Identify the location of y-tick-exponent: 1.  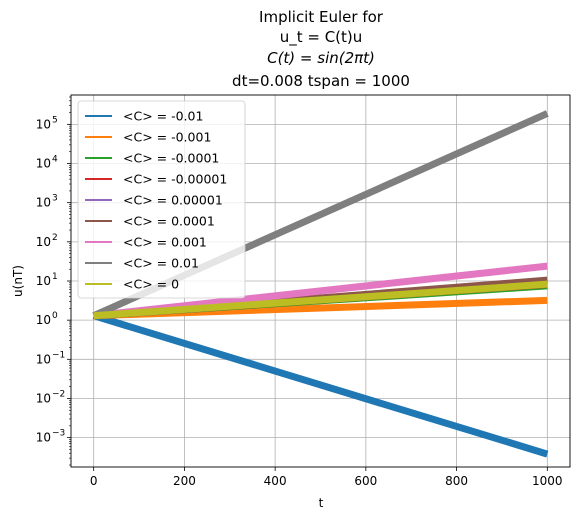
(55, 277).